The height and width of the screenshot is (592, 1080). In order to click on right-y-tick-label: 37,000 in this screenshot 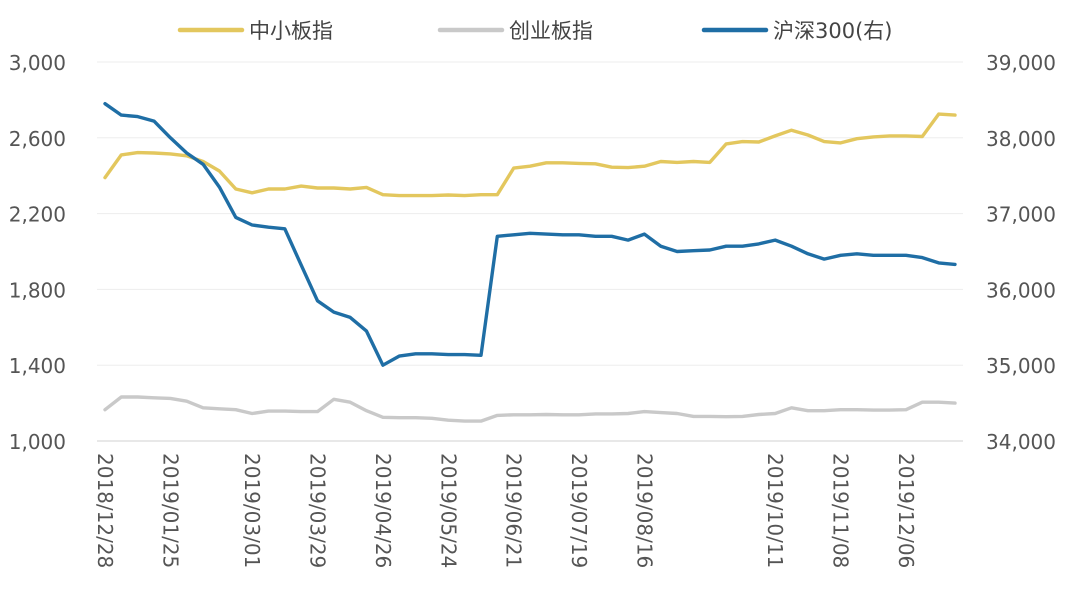, I will do `click(1021, 215)`.